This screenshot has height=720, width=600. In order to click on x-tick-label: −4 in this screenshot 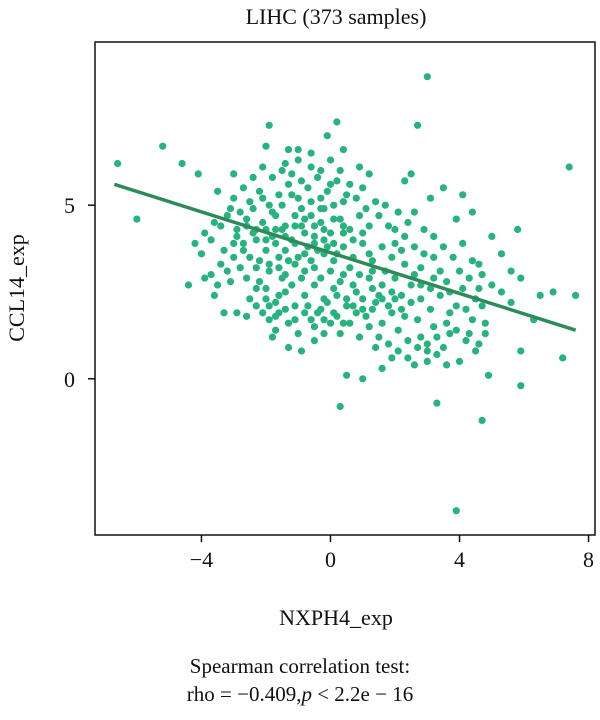, I will do `click(201, 559)`.